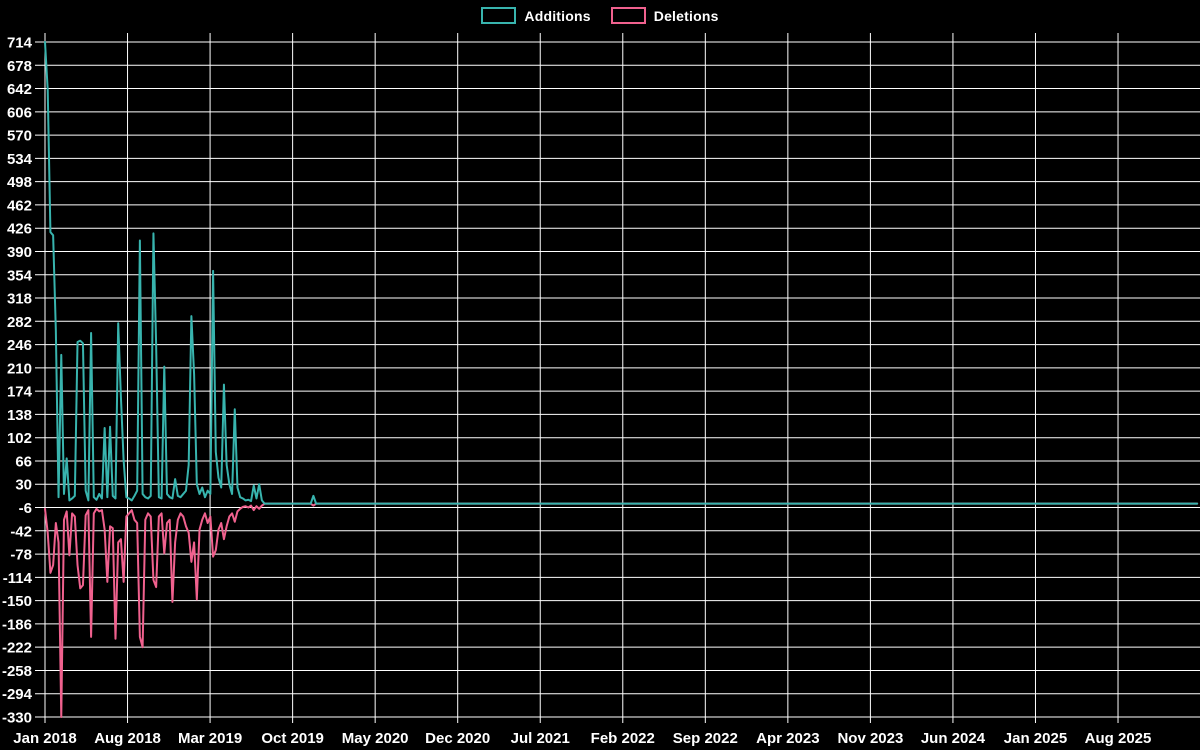 The height and width of the screenshot is (750, 1200). Describe the element at coordinates (292, 738) in the screenshot. I see `x-tick-label: Oct 2019` at that location.